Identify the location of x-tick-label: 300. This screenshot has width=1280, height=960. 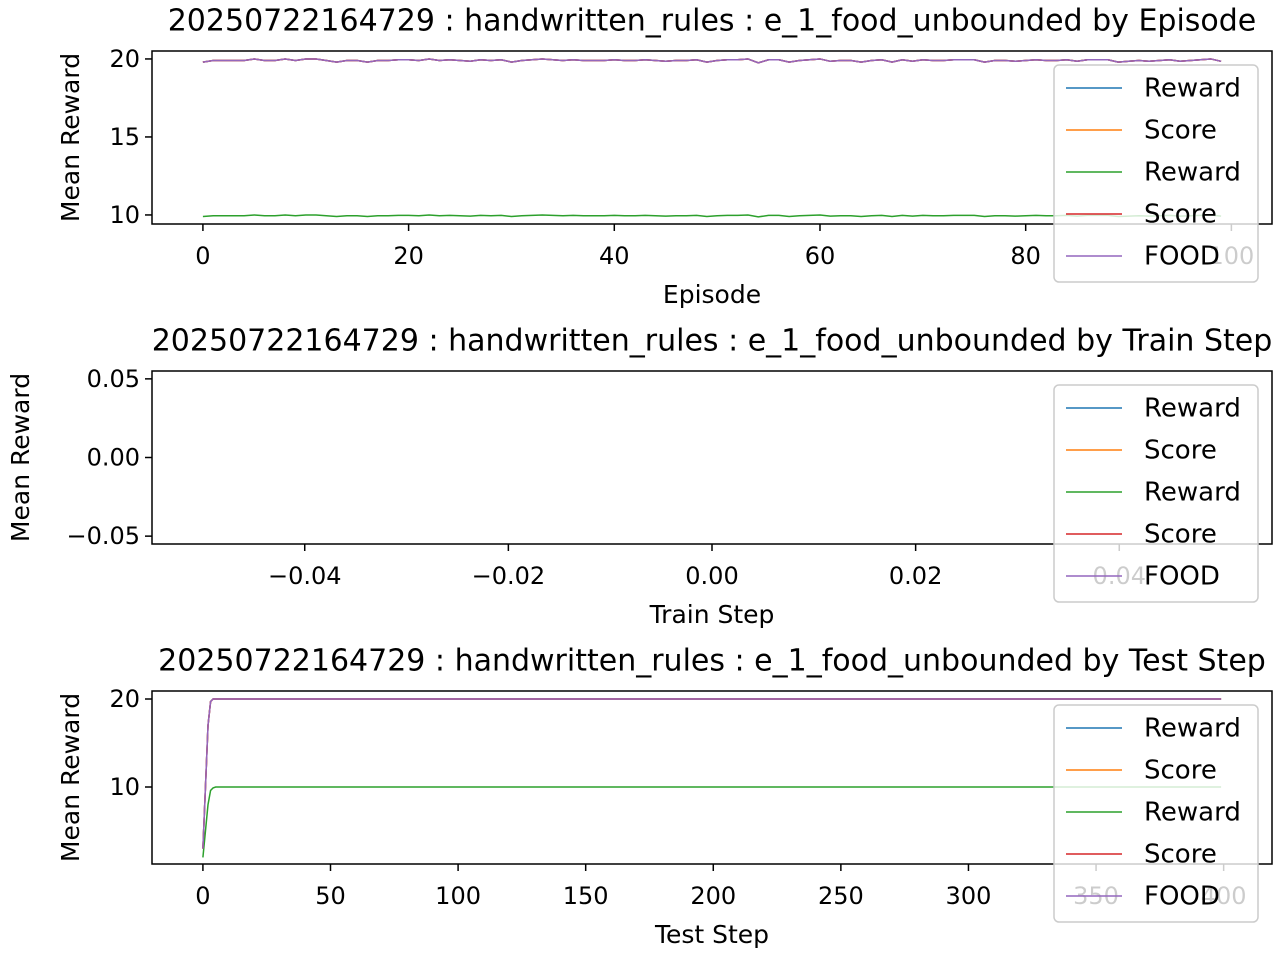
(969, 896).